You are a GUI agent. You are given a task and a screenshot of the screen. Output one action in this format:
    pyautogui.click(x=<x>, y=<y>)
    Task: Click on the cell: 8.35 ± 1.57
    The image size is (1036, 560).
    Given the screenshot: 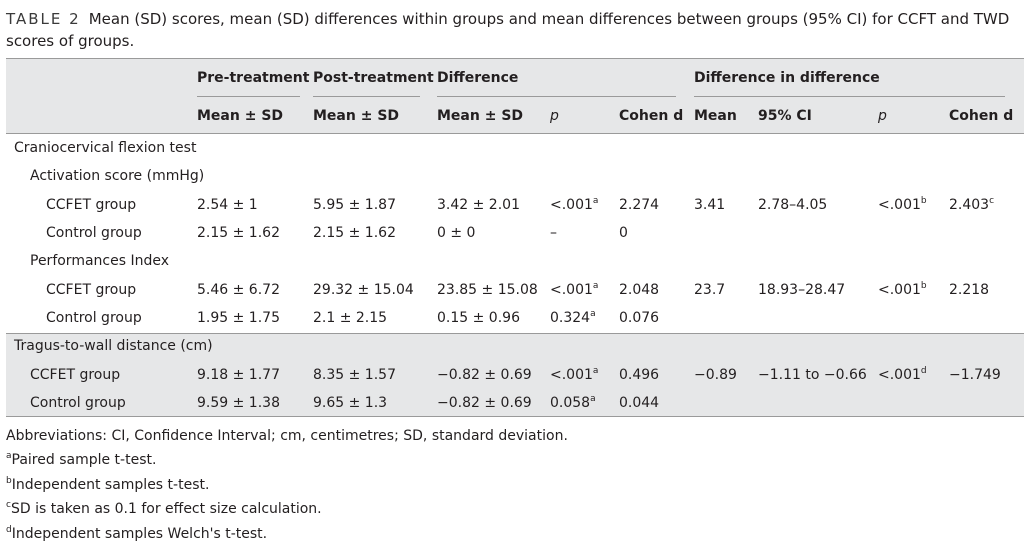 What is the action you would take?
    pyautogui.click(x=354, y=375)
    